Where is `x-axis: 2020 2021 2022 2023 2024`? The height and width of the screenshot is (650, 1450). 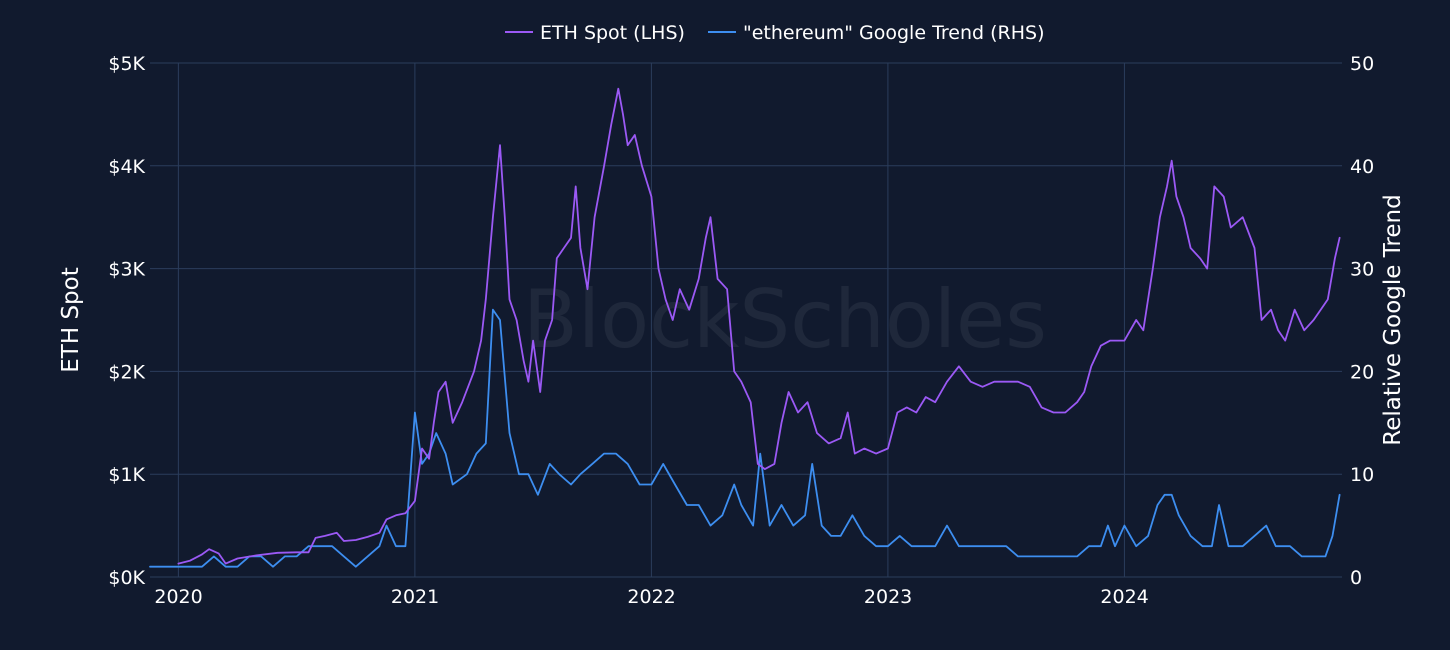
x-axis: 2020 2021 2022 2023 2024 is located at coordinates (651, 597).